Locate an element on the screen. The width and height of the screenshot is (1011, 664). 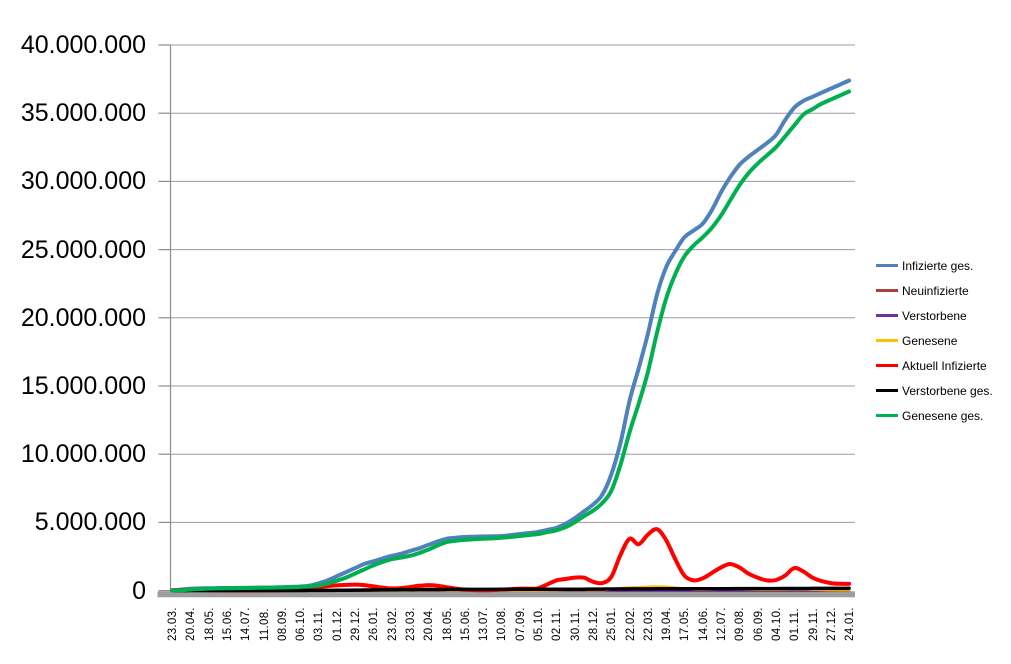
y-axis-label: 40.000.000 is located at coordinates (83, 45).